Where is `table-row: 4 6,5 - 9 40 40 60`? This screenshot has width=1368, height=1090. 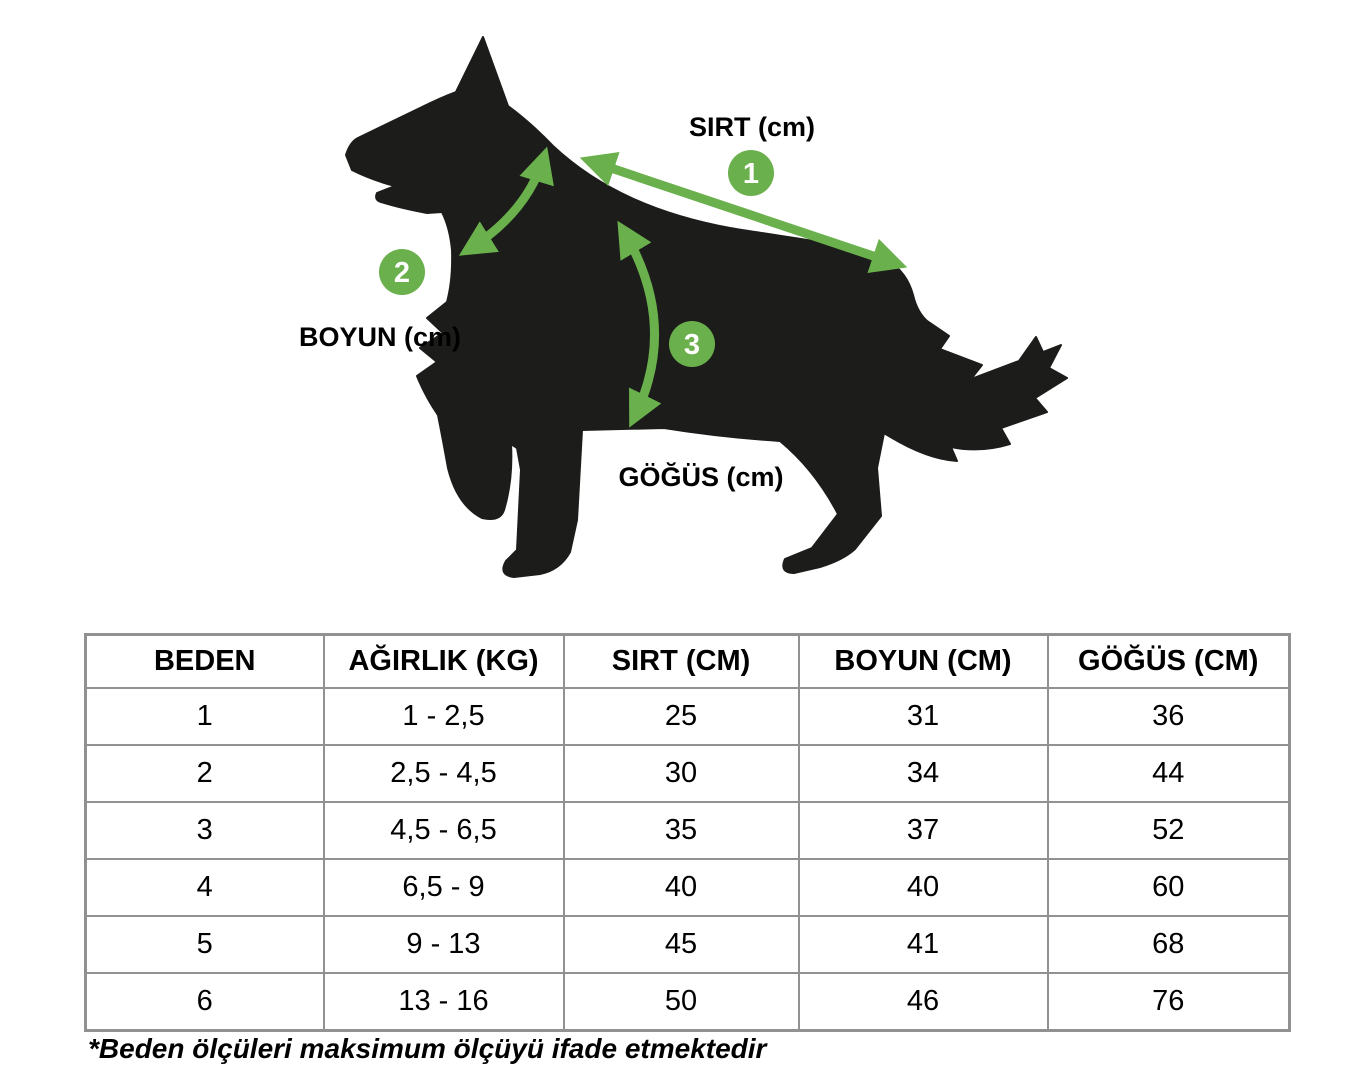
table-row: 4 6,5 - 9 40 40 60 is located at coordinates (687, 887).